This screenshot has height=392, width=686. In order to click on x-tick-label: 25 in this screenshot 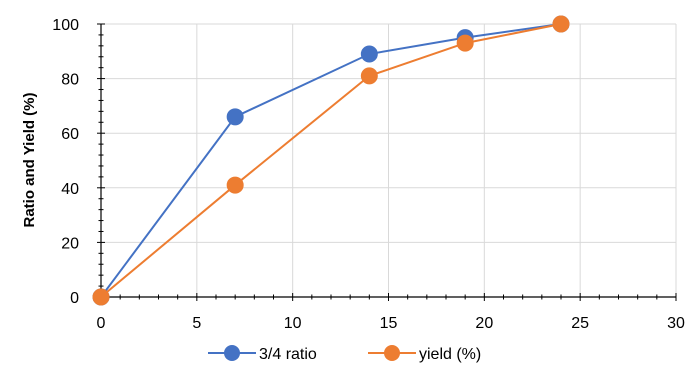, I will do `click(580, 323)`.